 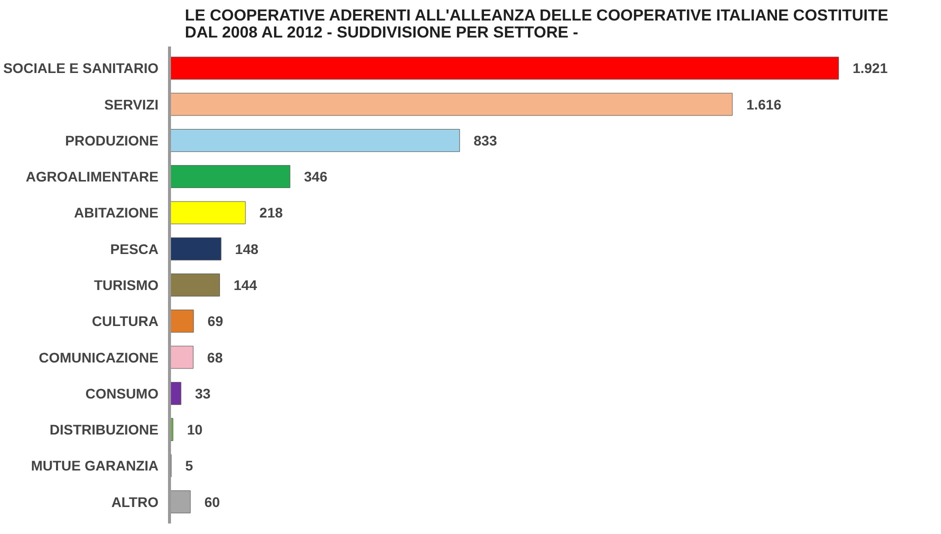 What do you see at coordinates (202, 393) in the screenshot?
I see `data-label: 33` at bounding box center [202, 393].